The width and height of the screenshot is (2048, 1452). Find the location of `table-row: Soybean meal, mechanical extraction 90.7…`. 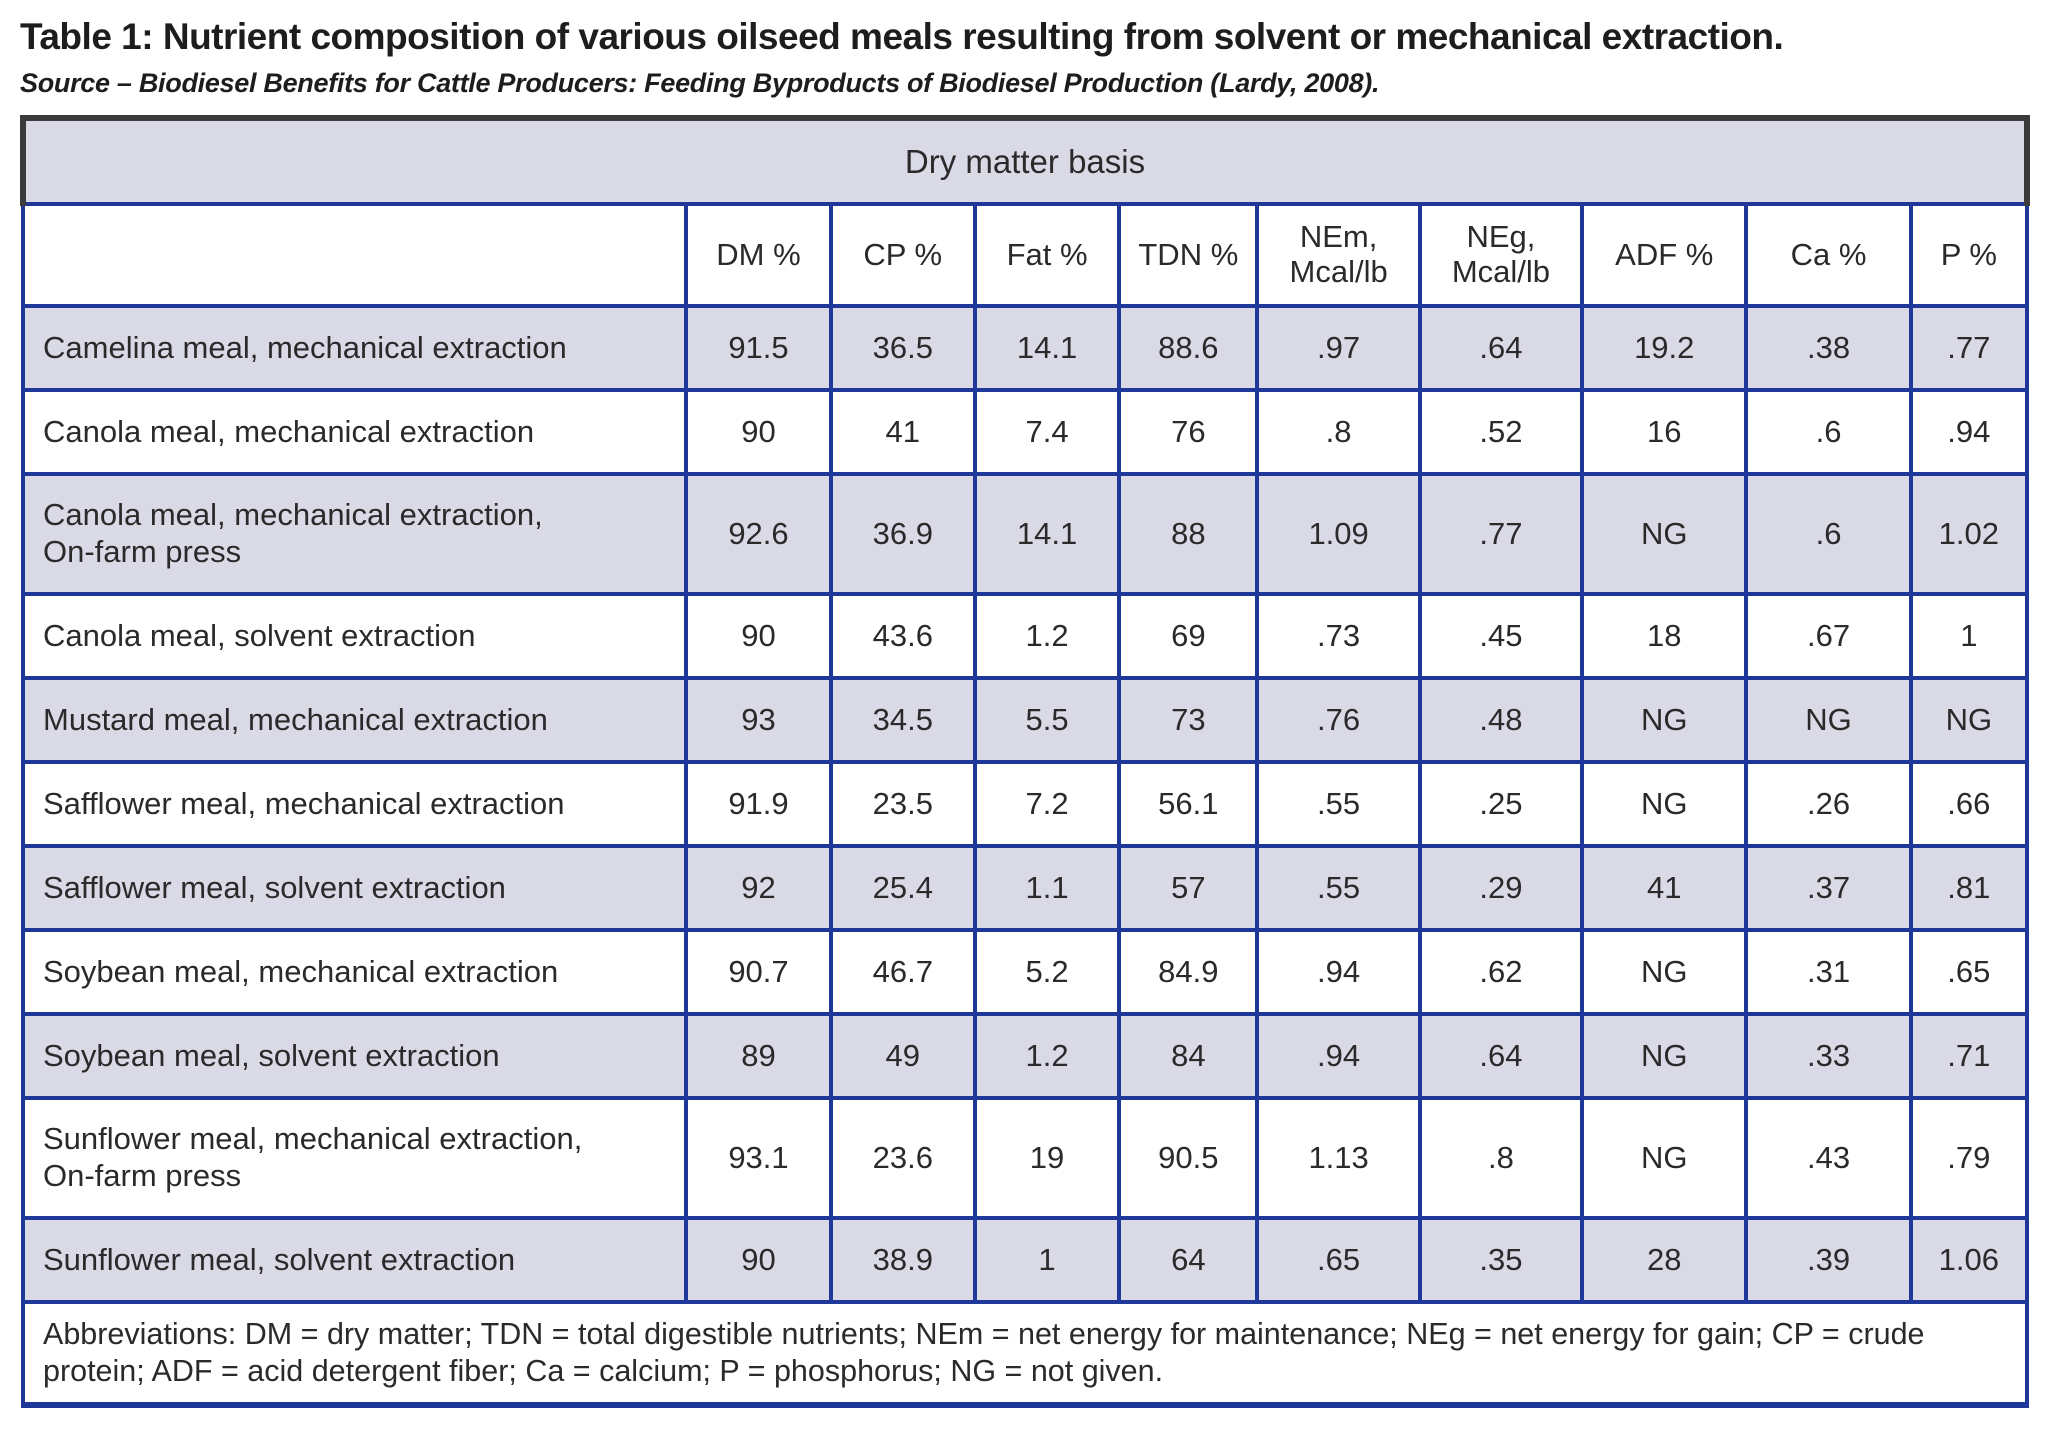

table-row: Soybean meal, mechanical extraction 90.7… is located at coordinates (1025, 972).